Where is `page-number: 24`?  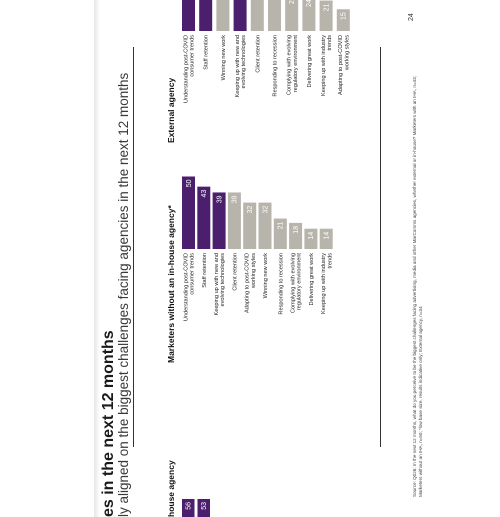
page-number: 24 is located at coordinates (411, 17).